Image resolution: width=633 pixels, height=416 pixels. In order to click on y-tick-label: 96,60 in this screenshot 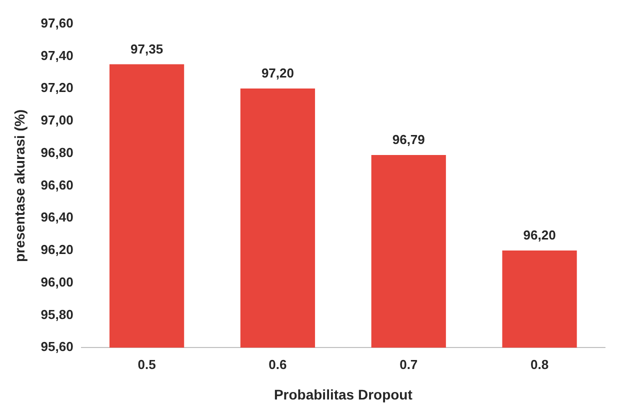, I will do `click(57, 184)`.